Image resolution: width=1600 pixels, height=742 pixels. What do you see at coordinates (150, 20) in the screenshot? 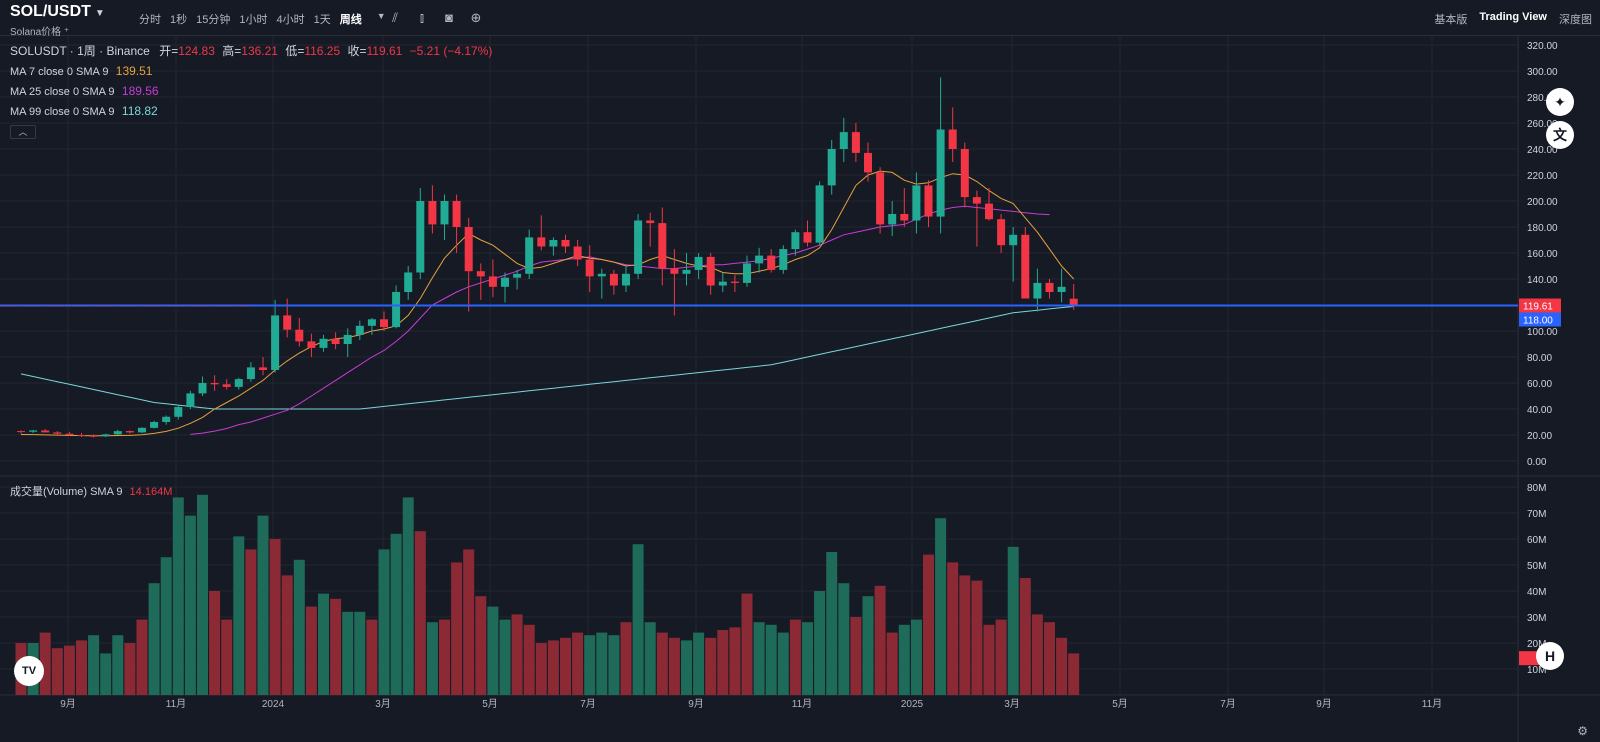
I see `interval-tab: 分时` at bounding box center [150, 20].